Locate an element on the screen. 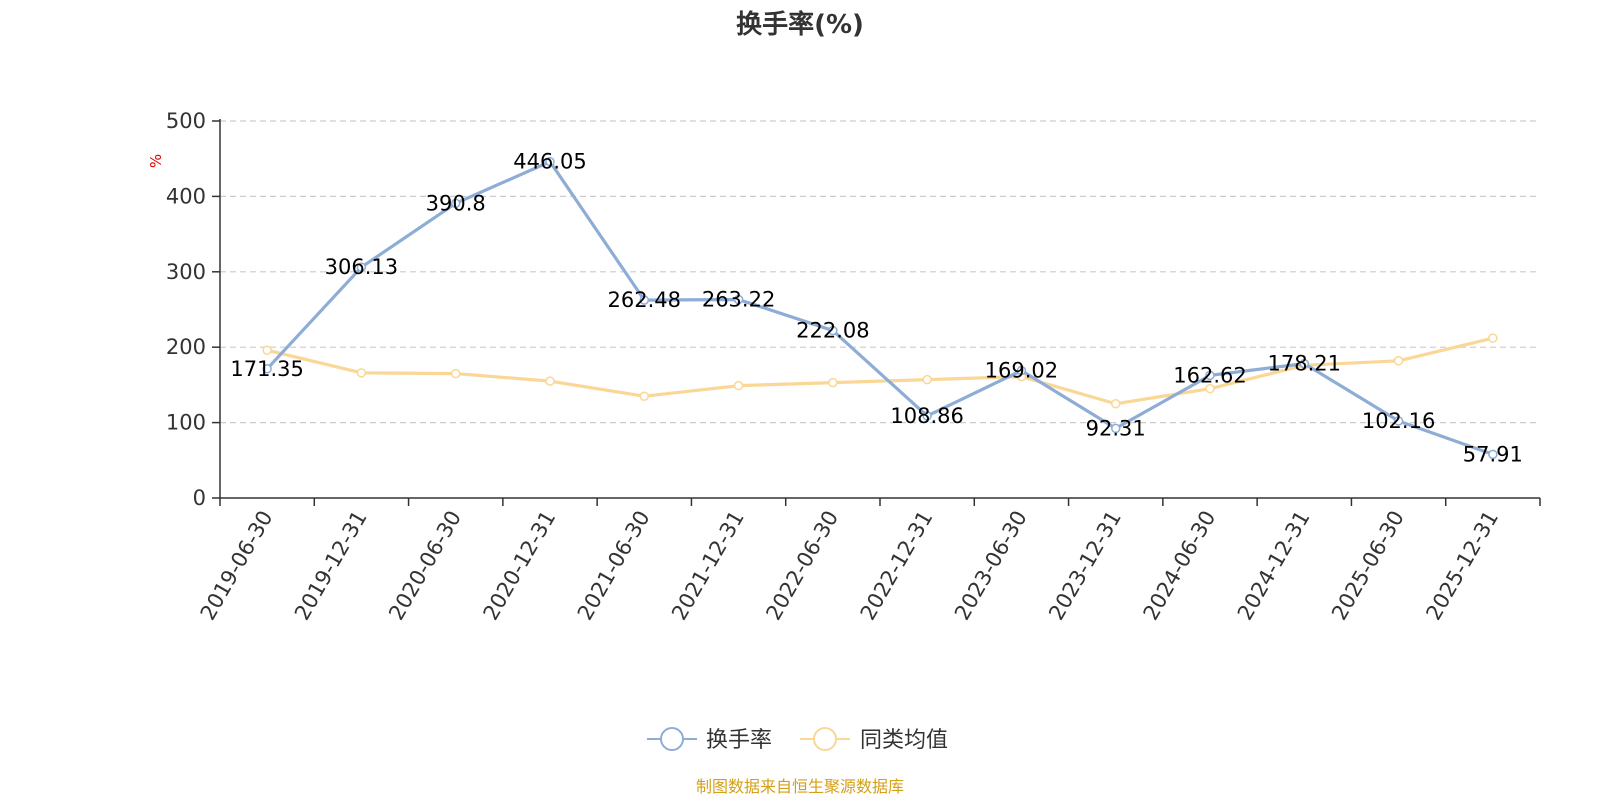  y-tick-label-100: 100 is located at coordinates (186, 423).